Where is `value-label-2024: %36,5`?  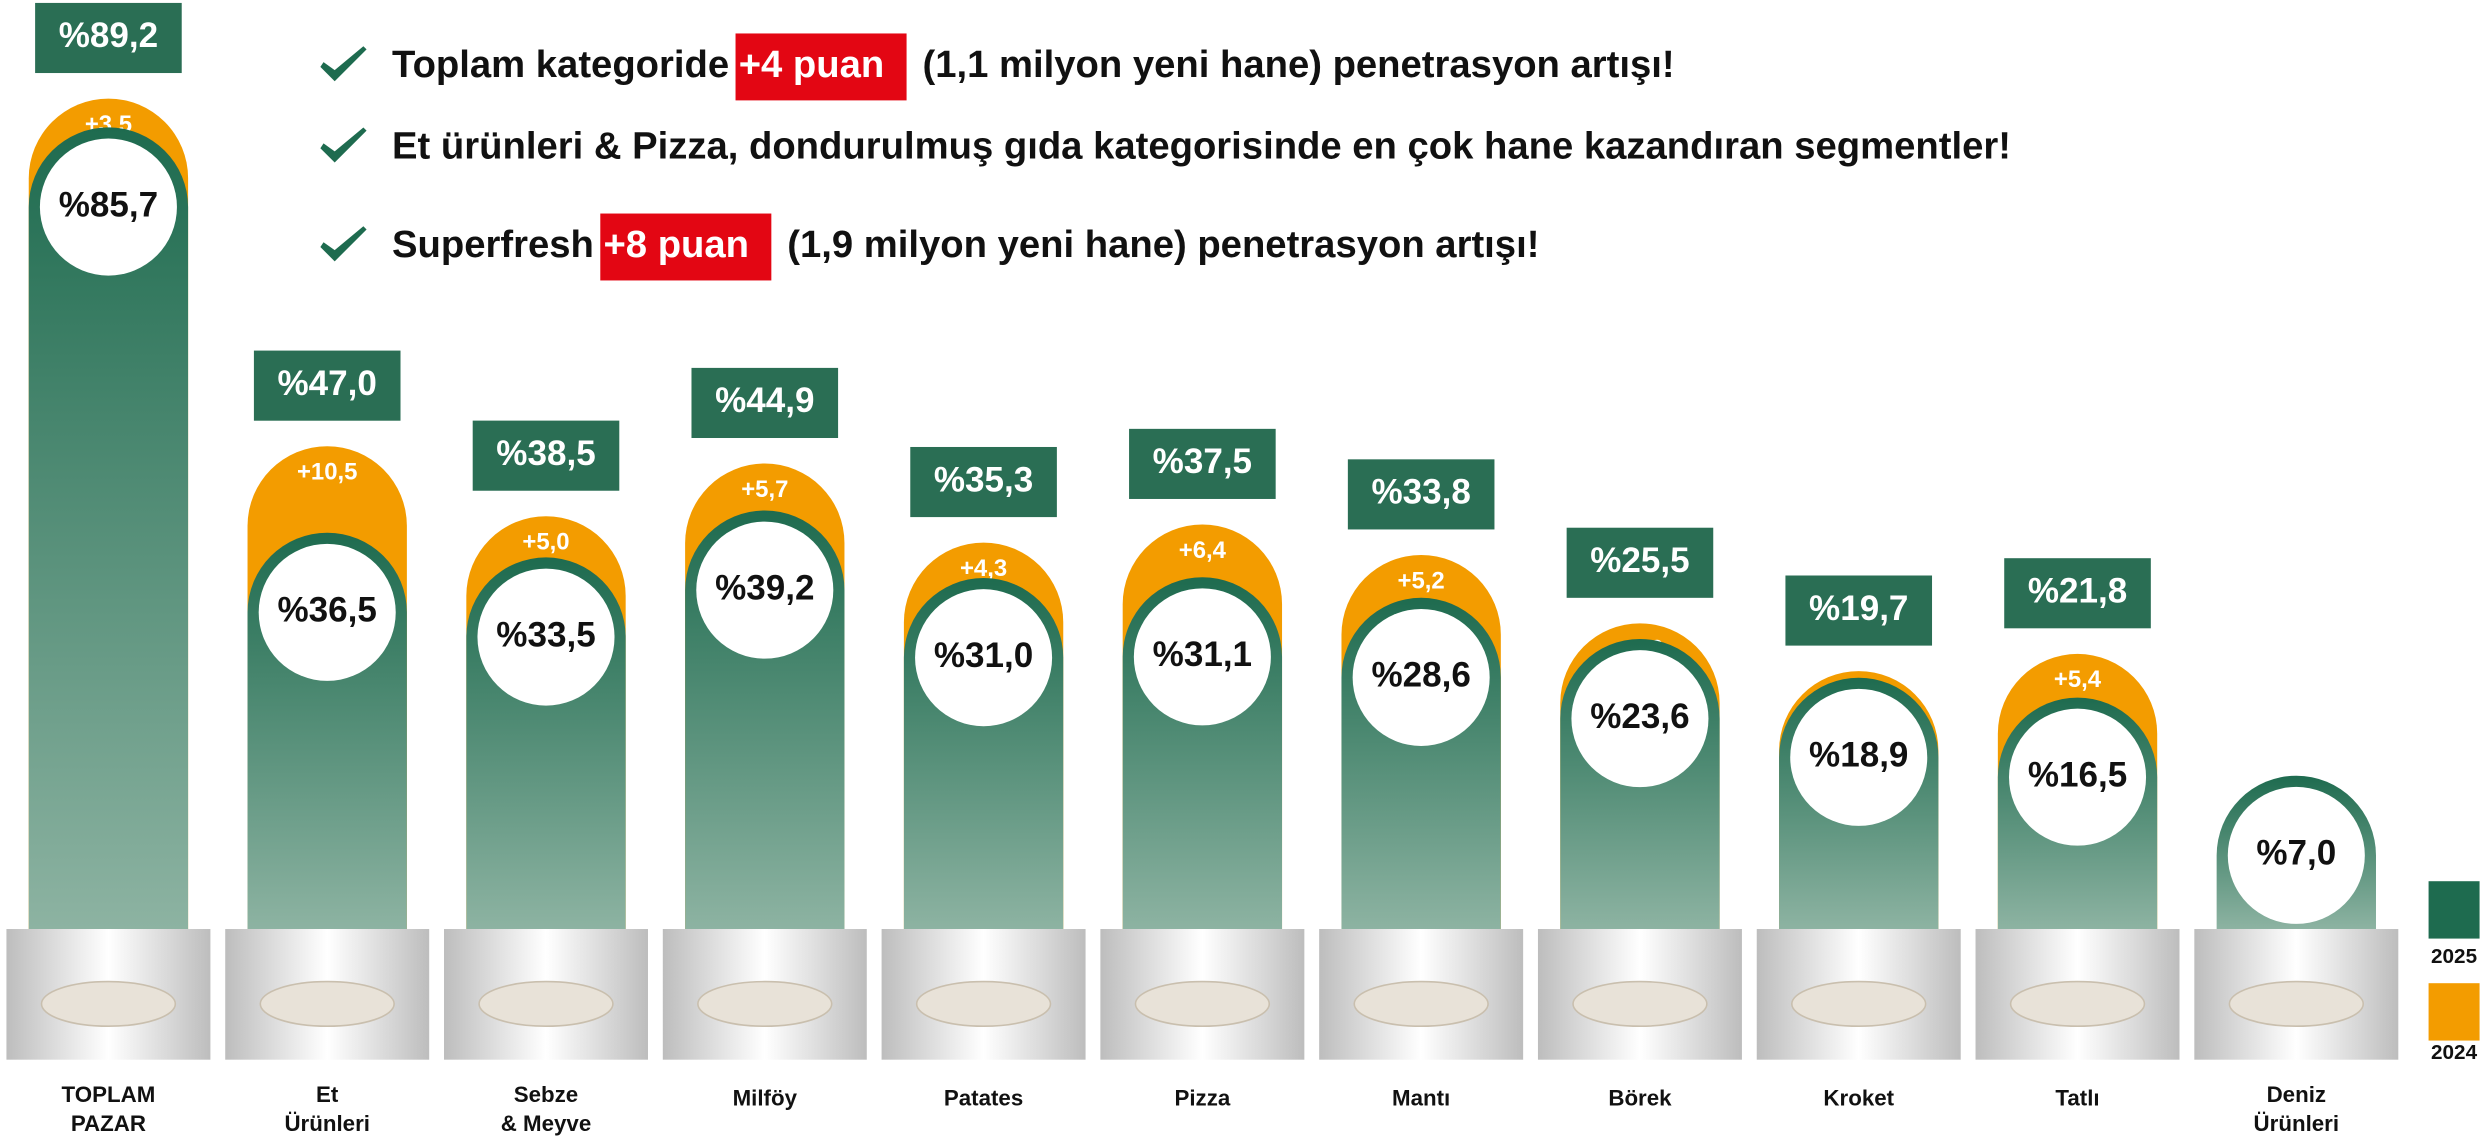 value-label-2024: %36,5 is located at coordinates (327, 610).